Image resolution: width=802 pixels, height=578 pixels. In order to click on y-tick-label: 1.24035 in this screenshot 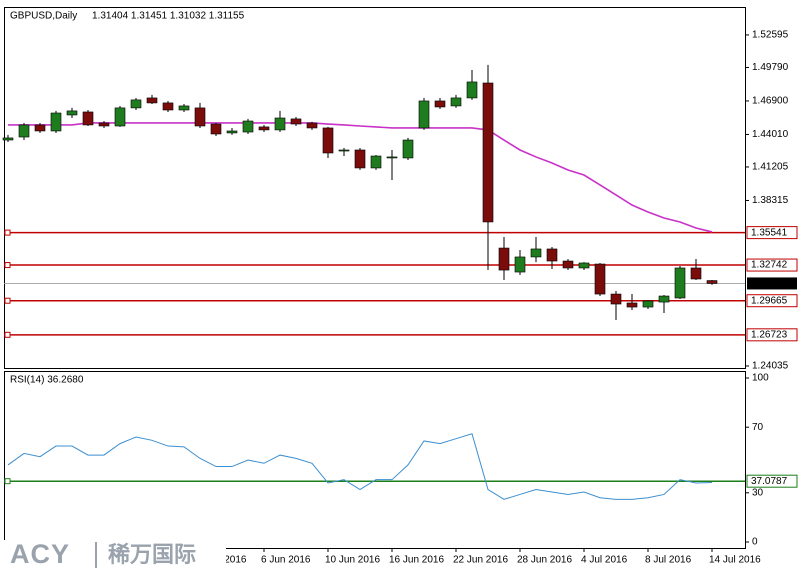, I will do `click(770, 366)`.